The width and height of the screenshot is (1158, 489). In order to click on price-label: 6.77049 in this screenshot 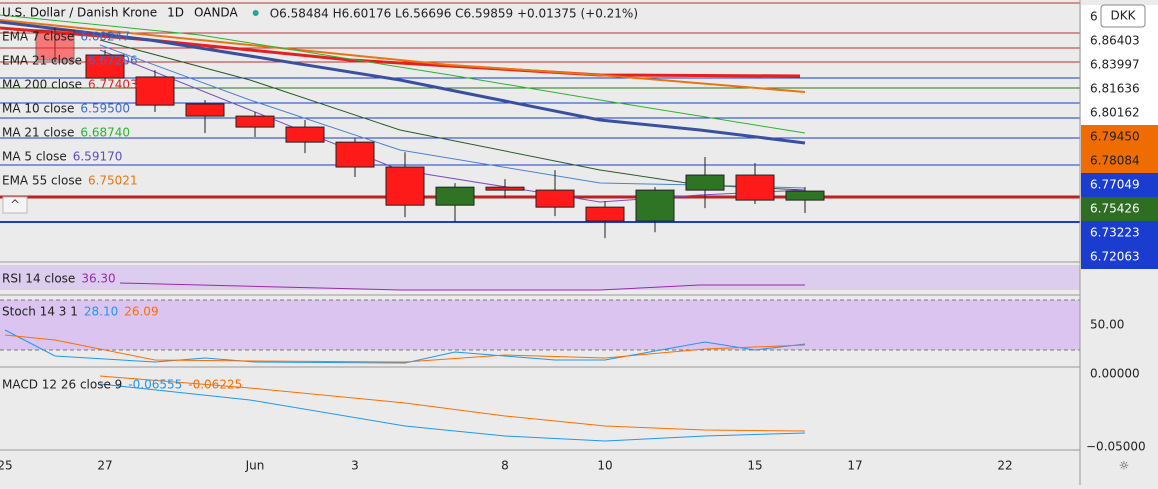, I will do `click(1115, 185)`.